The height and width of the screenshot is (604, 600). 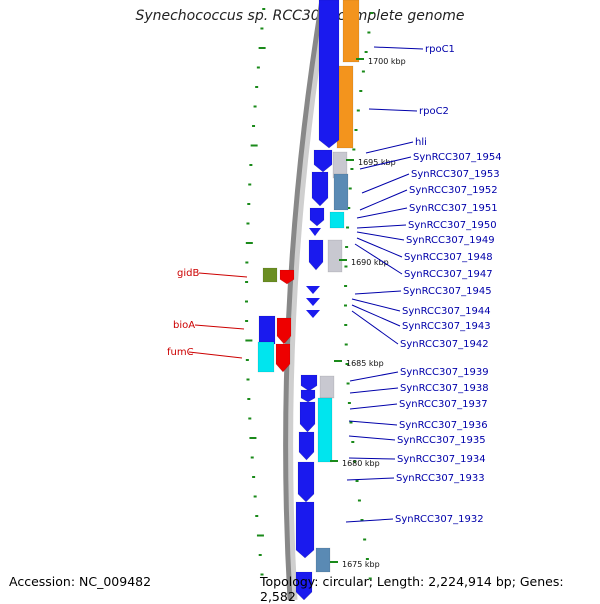 I want to click on gene-label: rpoC1, so click(x=440, y=49).